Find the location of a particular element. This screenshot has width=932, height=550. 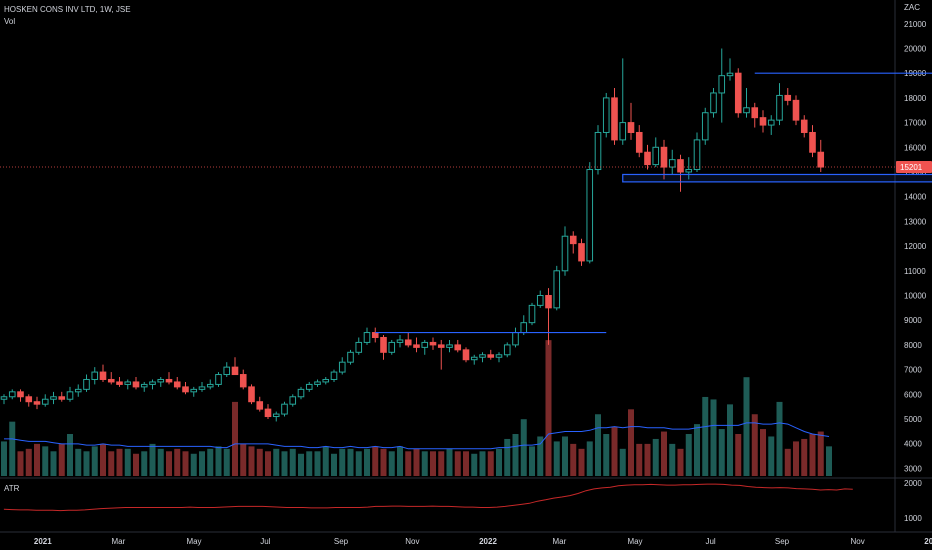

currency-label: ZAC is located at coordinates (912, 7).